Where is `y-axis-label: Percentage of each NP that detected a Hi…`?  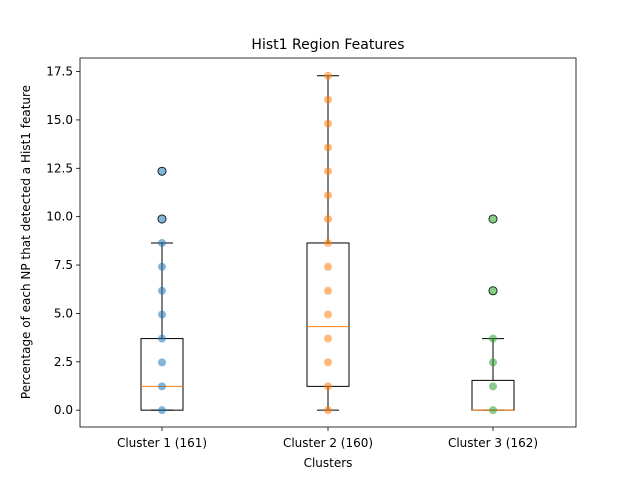 y-axis-label: Percentage of each NP that detected a Hi… is located at coordinates (26, 242).